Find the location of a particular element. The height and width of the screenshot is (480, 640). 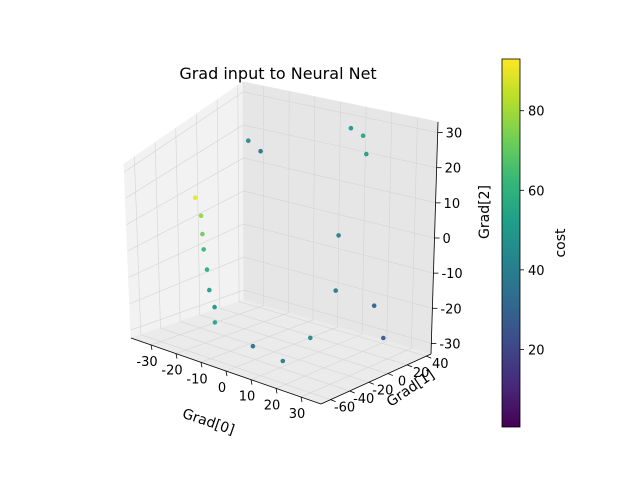

z-tick-label: 20 is located at coordinates (453, 169).